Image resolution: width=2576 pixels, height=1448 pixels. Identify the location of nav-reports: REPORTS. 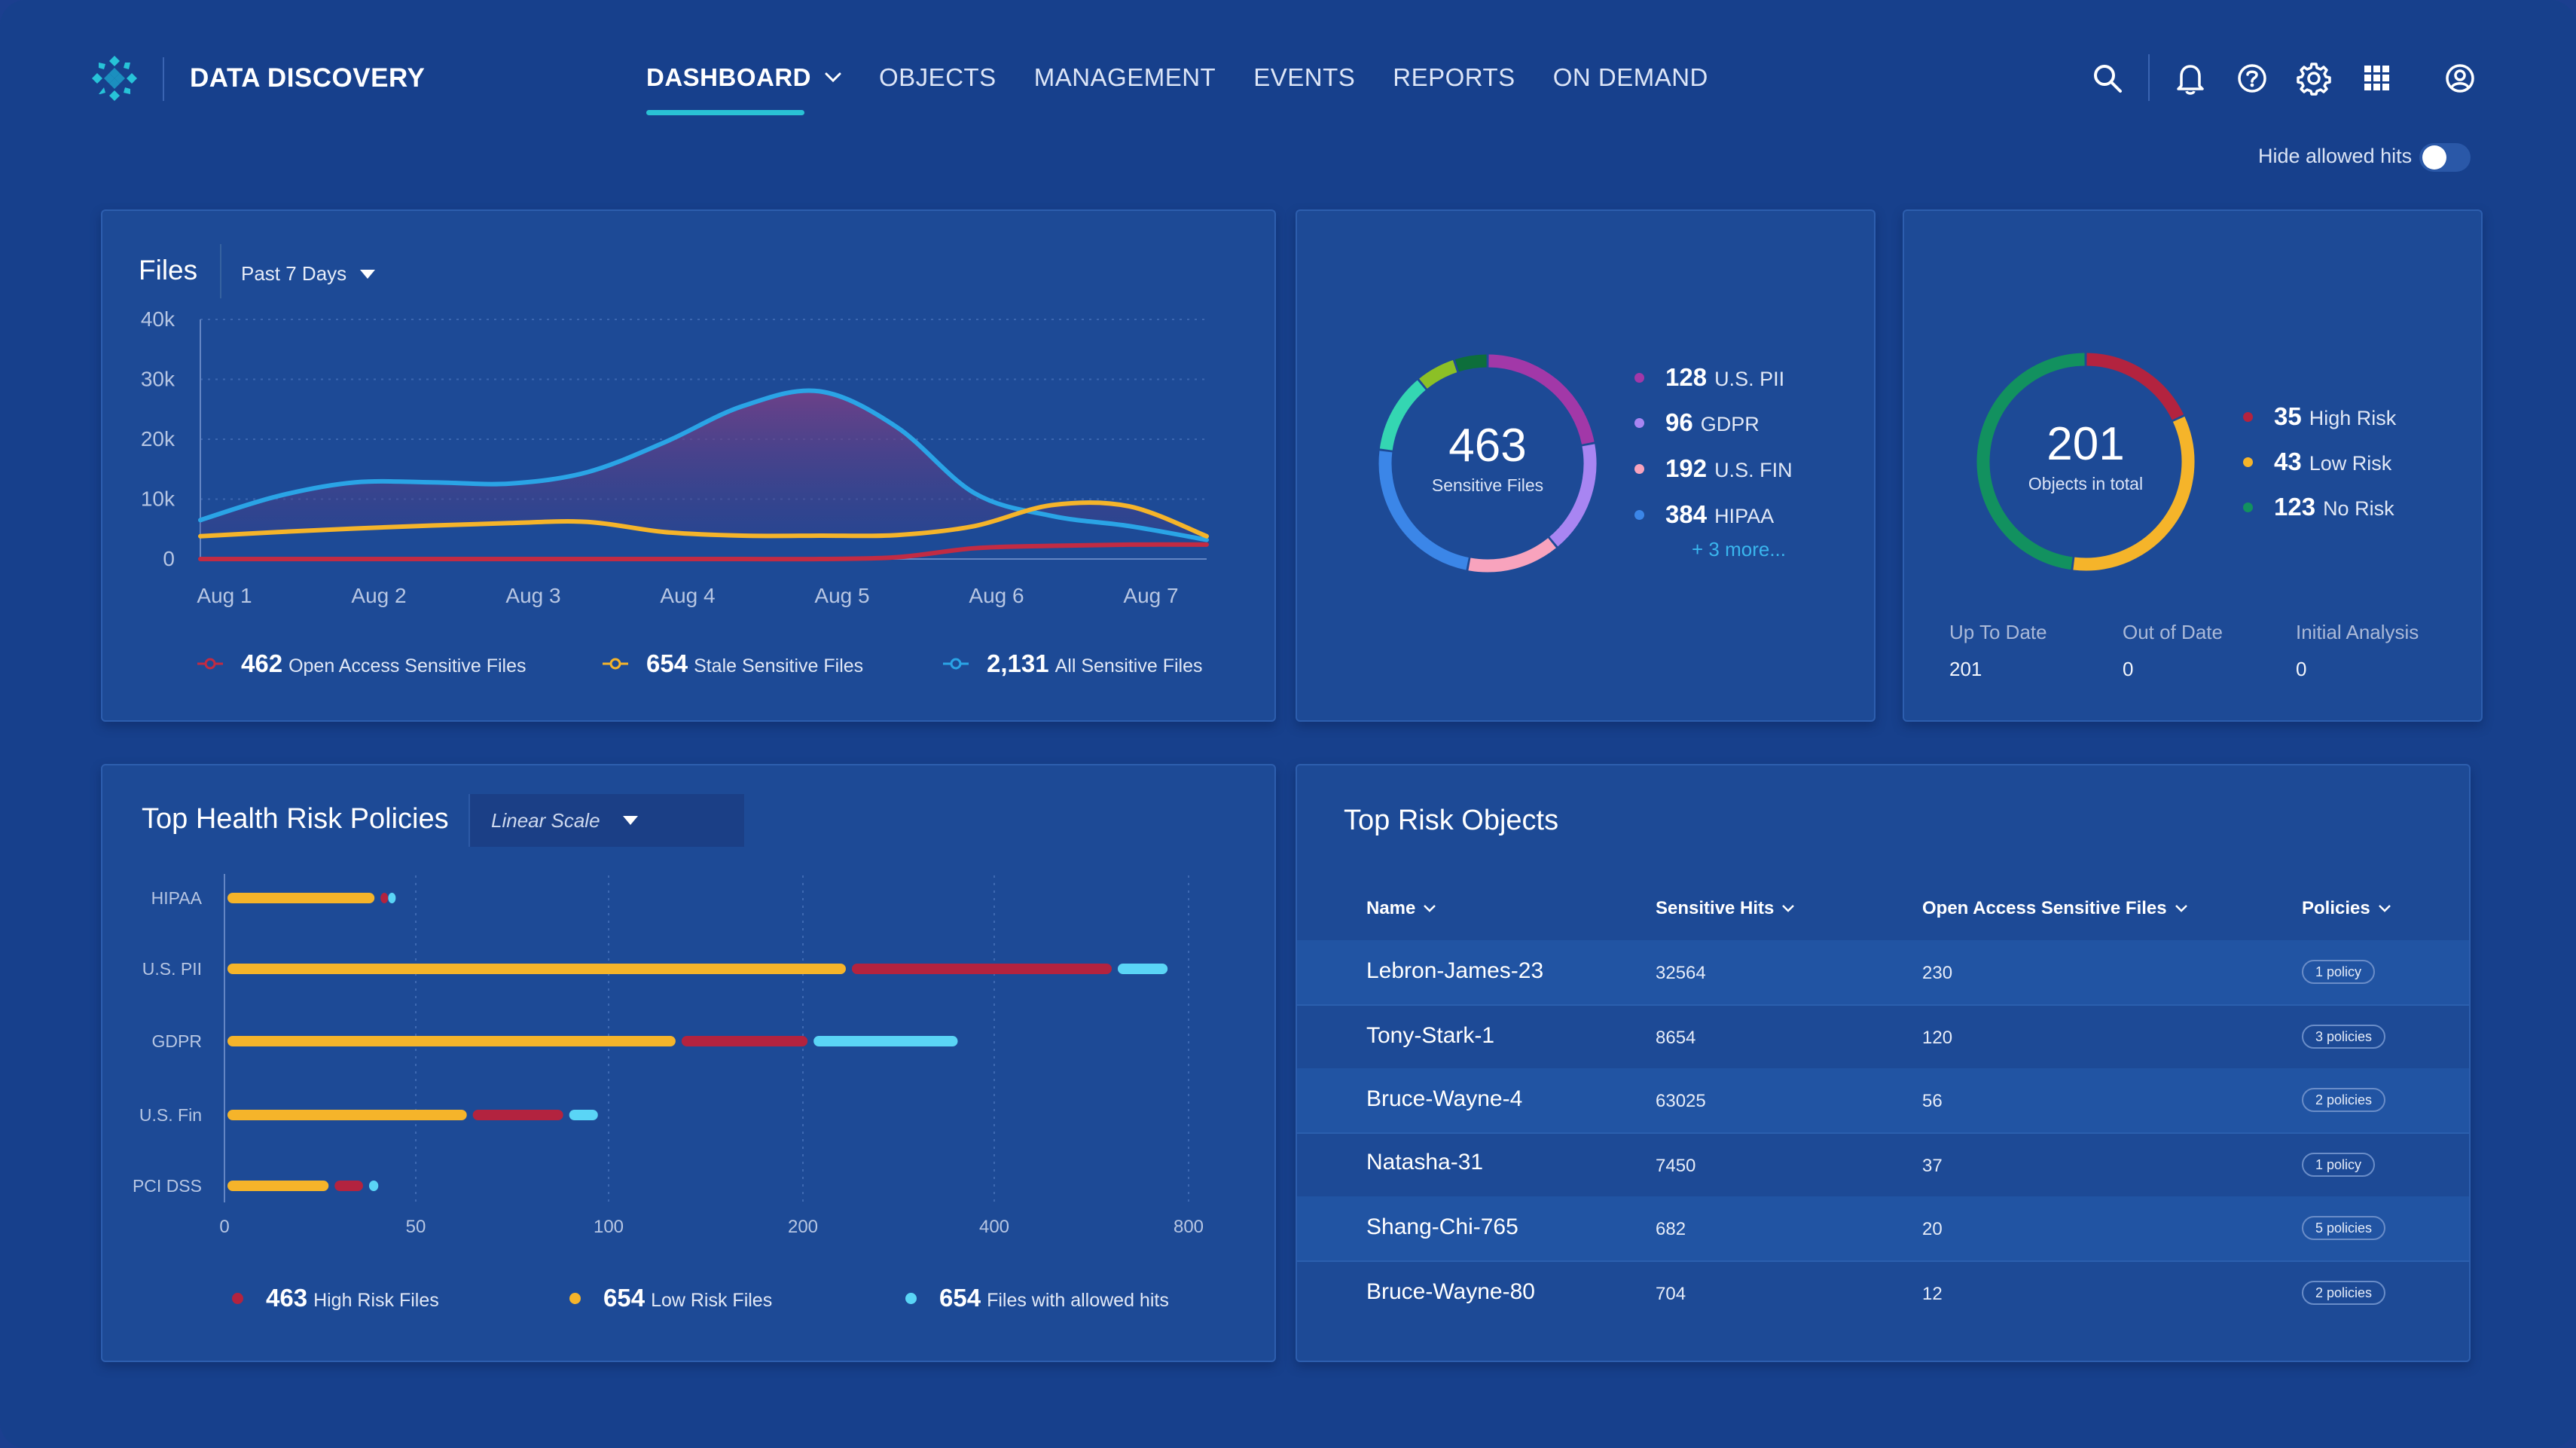
(1454, 77).